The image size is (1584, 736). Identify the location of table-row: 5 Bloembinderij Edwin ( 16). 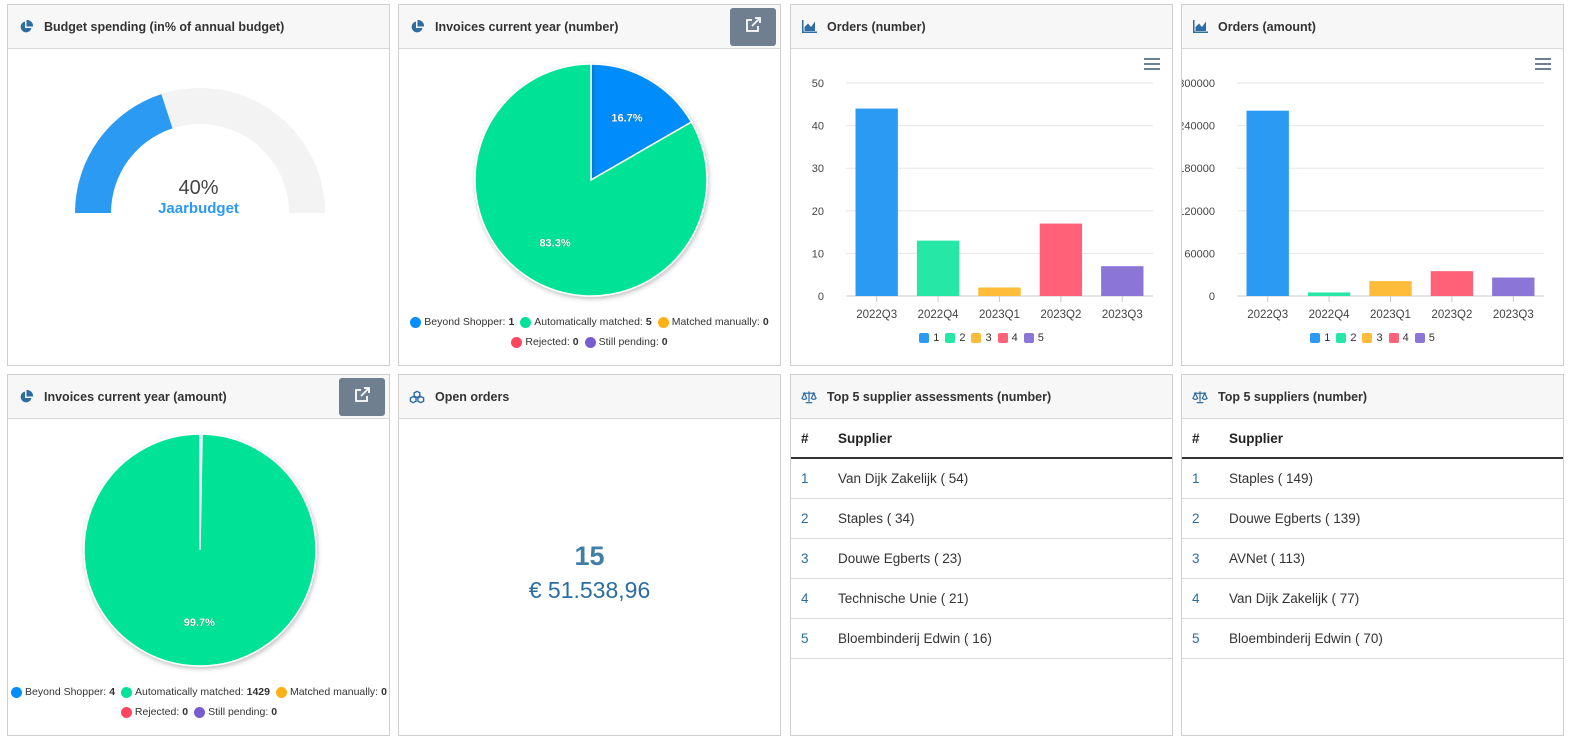
(981, 638).